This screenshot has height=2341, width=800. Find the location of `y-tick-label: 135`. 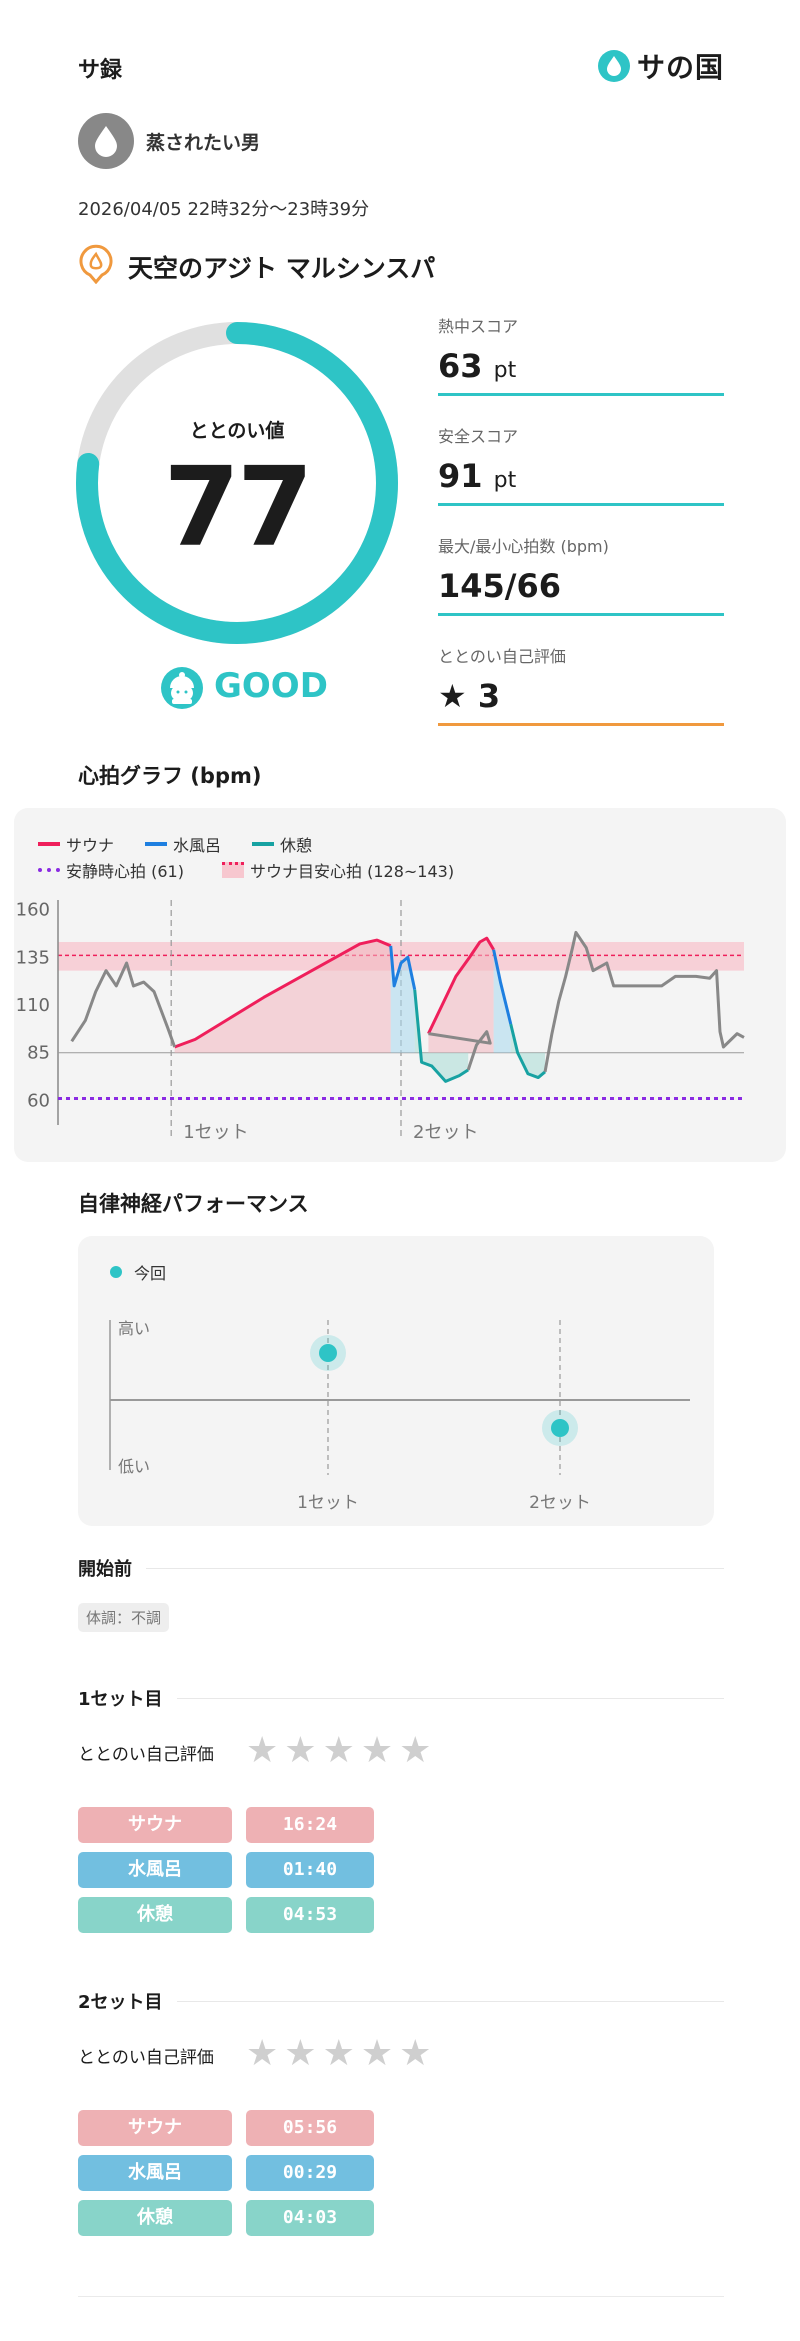

y-tick-label: 135 is located at coordinates (33, 957).